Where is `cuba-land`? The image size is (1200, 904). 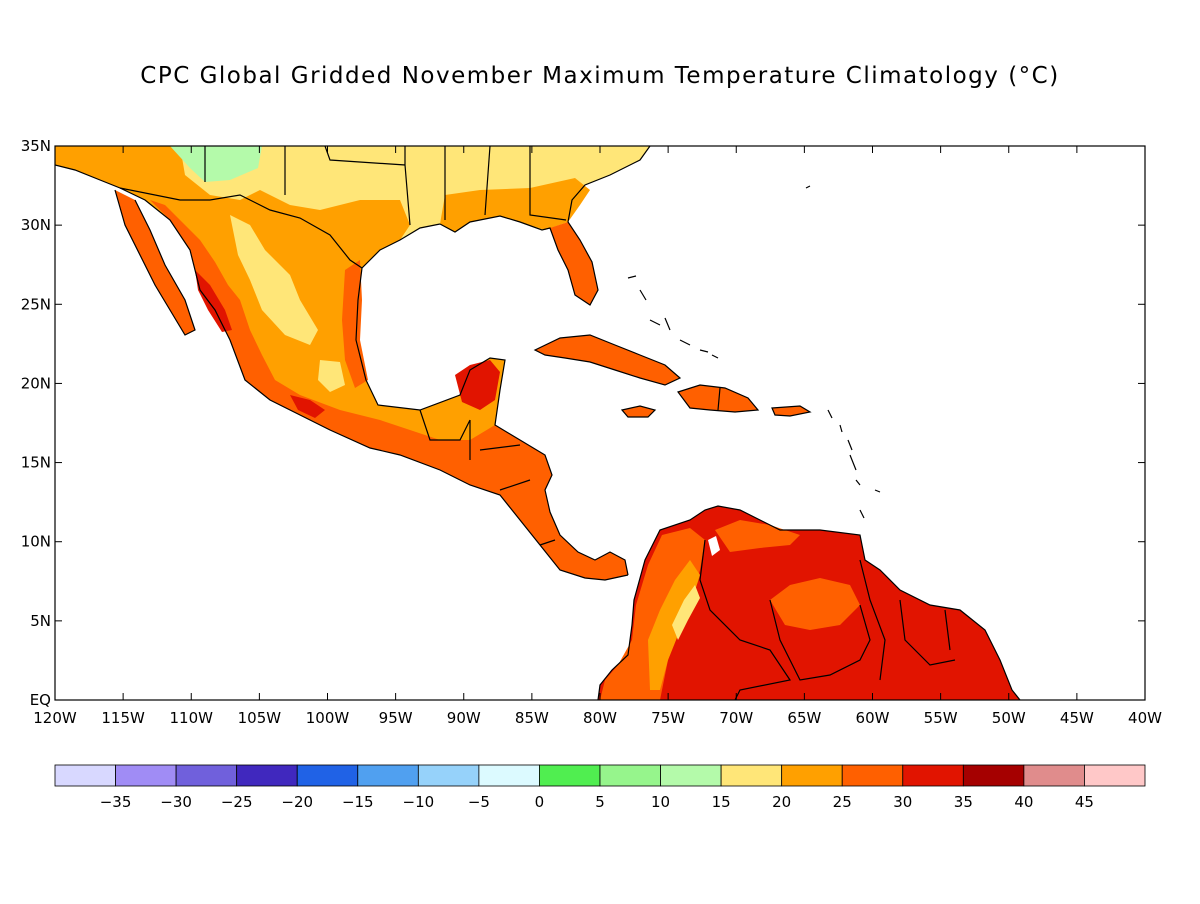
cuba-land is located at coordinates (607, 360).